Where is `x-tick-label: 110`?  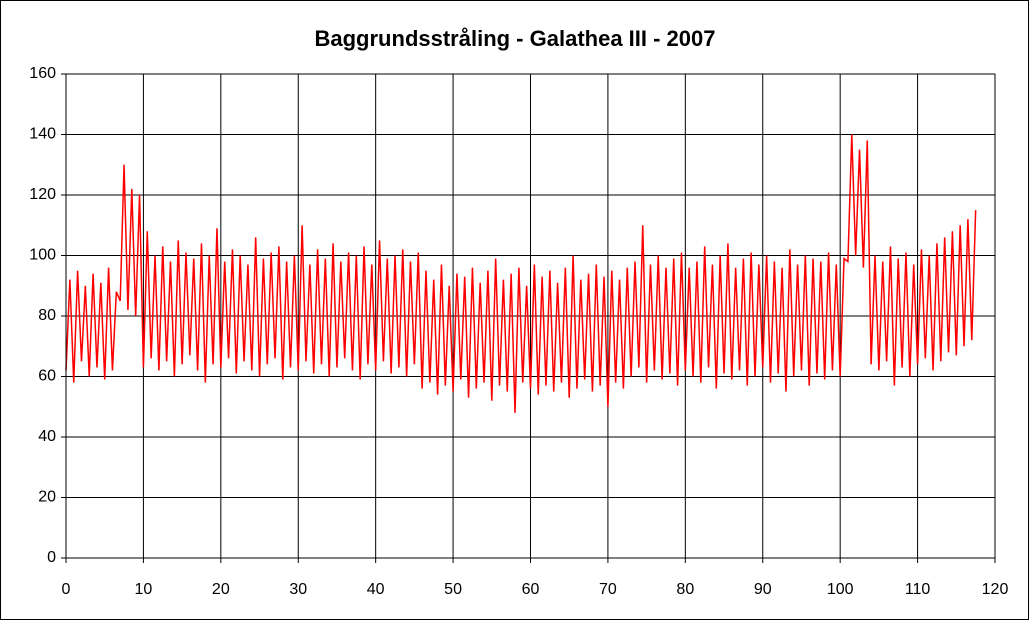 x-tick-label: 110 is located at coordinates (918, 589).